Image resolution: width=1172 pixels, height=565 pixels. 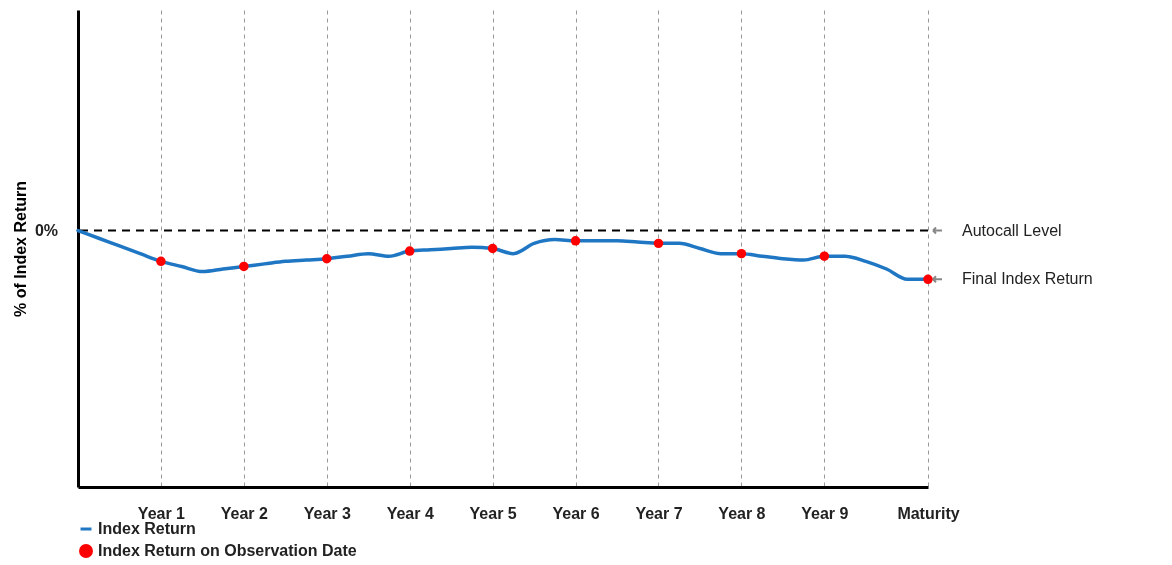 What do you see at coordinates (742, 513) in the screenshot?
I see `x-tick-label: Year 8` at bounding box center [742, 513].